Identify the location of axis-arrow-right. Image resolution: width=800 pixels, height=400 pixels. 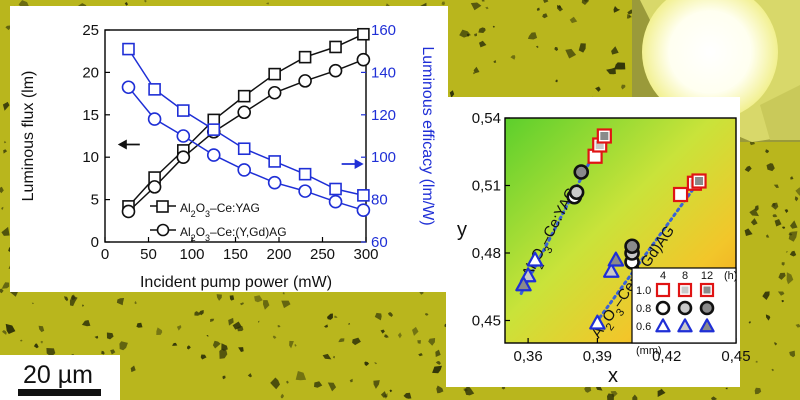
(352, 163).